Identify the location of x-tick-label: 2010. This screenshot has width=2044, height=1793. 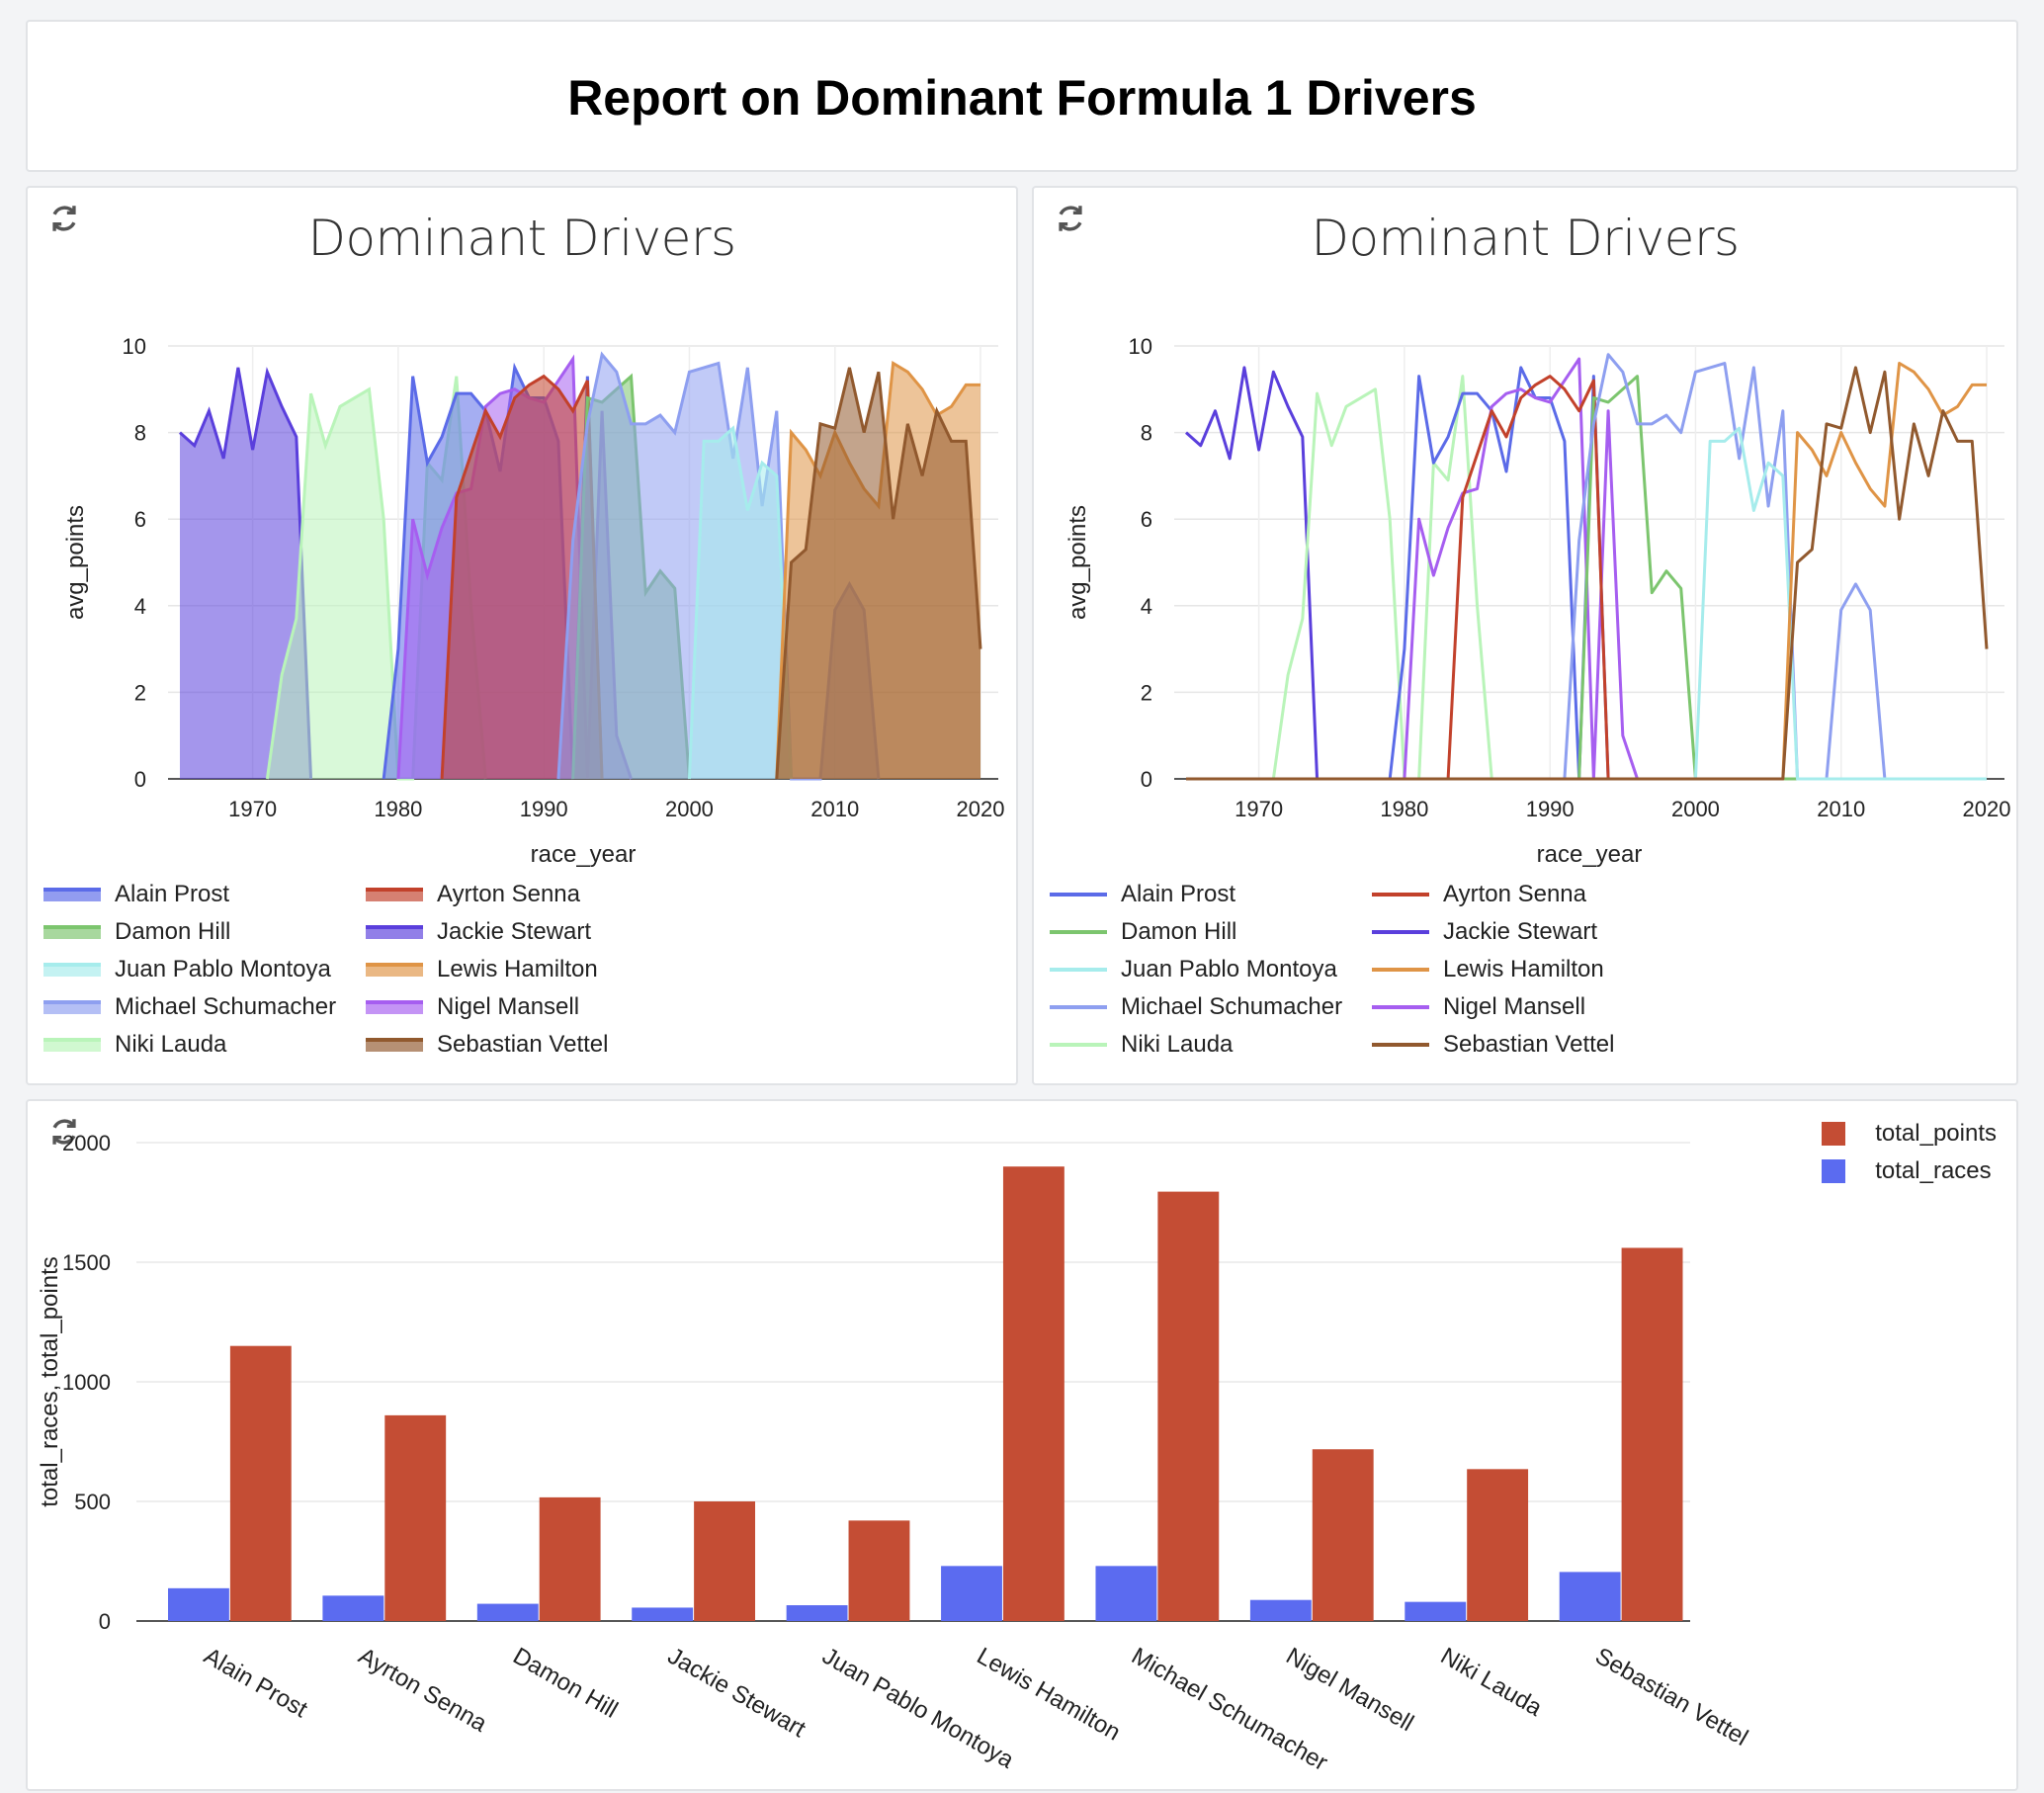
(835, 809).